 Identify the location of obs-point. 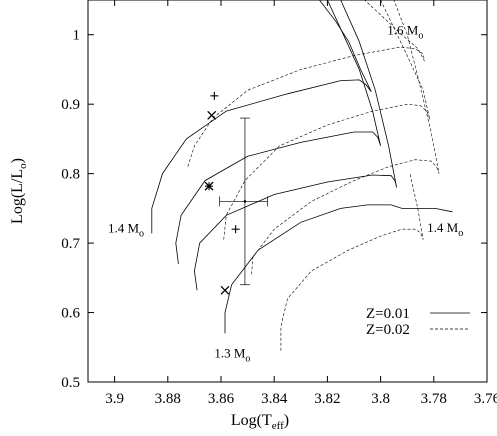
(245, 201).